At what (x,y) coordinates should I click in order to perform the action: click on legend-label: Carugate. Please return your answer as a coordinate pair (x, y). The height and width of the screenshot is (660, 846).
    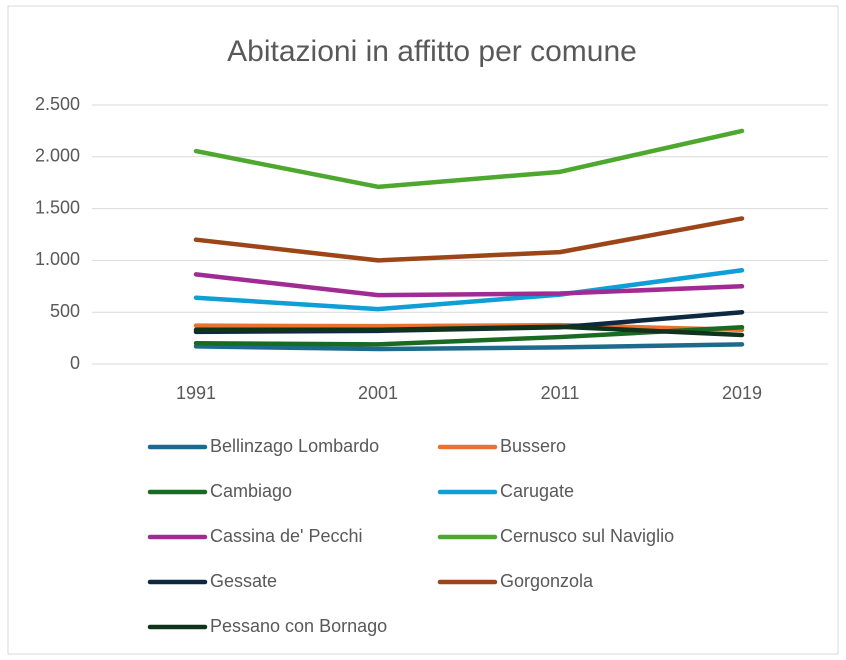
    Looking at the image, I should click on (537, 491).